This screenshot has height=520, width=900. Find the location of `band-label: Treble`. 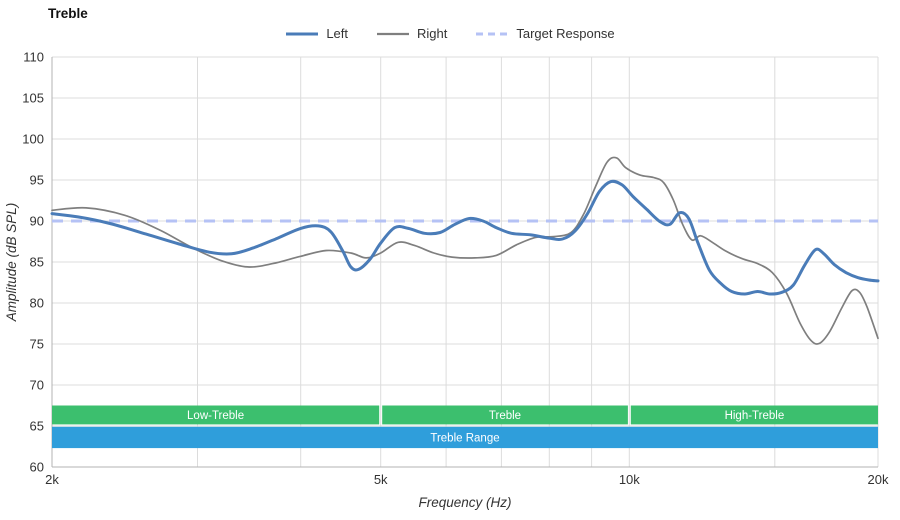

band-label: Treble is located at coordinates (505, 416).